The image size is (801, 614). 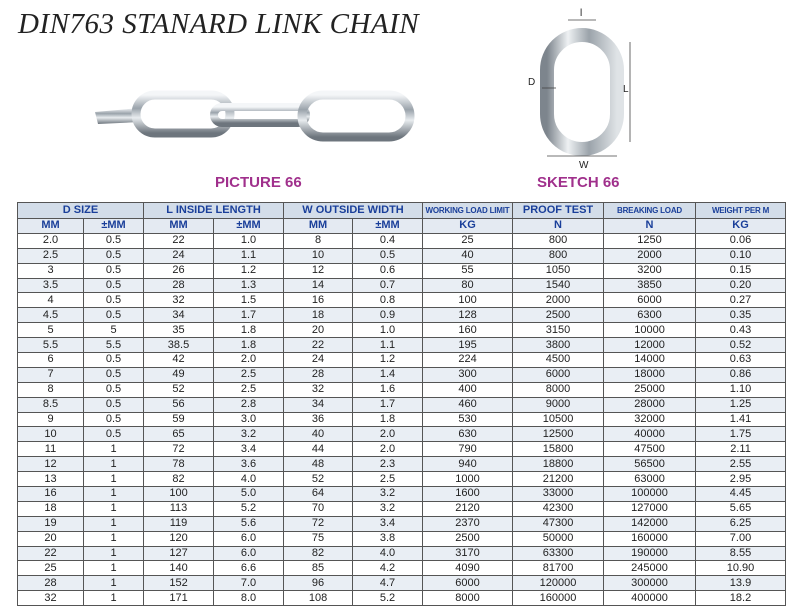 What do you see at coordinates (468, 240) in the screenshot?
I see `cell: 25` at bounding box center [468, 240].